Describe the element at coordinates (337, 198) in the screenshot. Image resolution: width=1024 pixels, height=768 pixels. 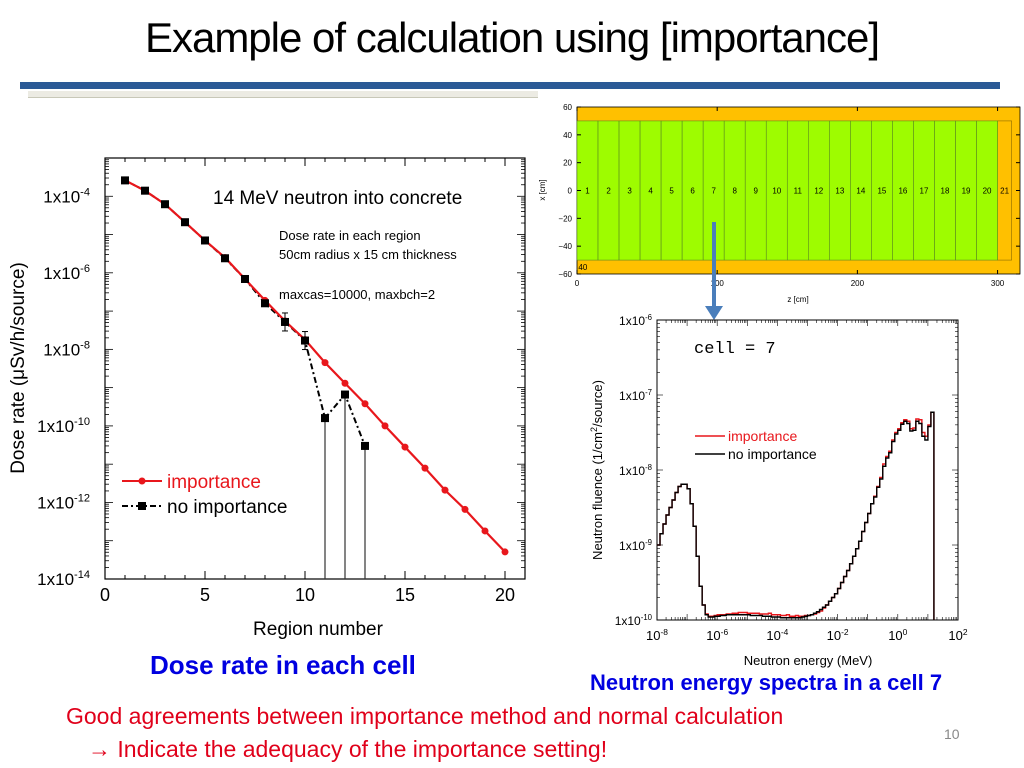
I see `dose-chart-title: 14 MeV neutron into concrete` at that location.